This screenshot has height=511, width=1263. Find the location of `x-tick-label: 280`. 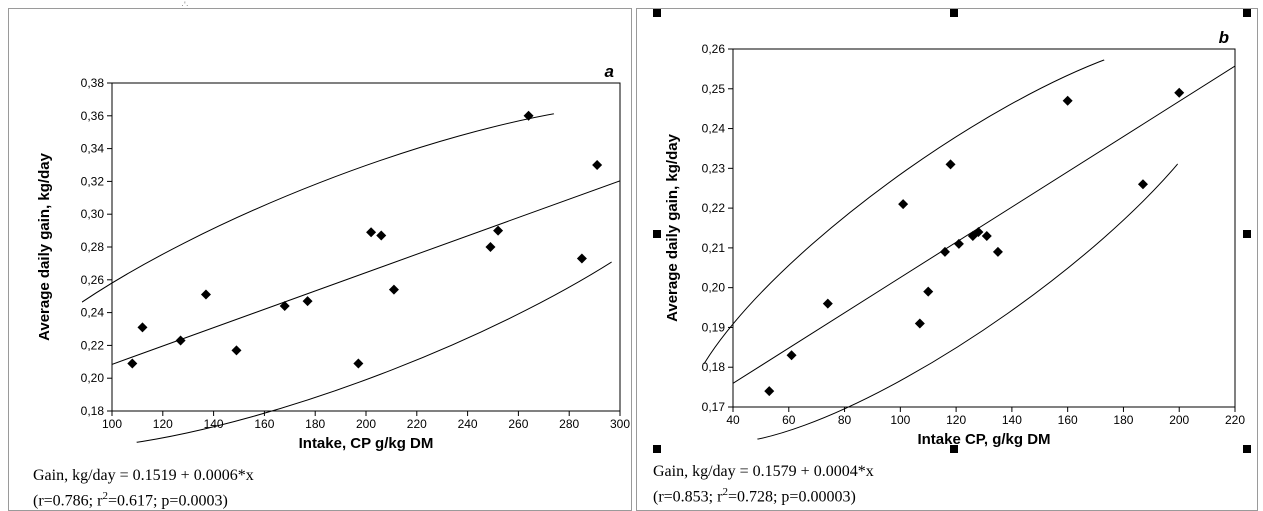

x-tick-label: 280 is located at coordinates (569, 424).